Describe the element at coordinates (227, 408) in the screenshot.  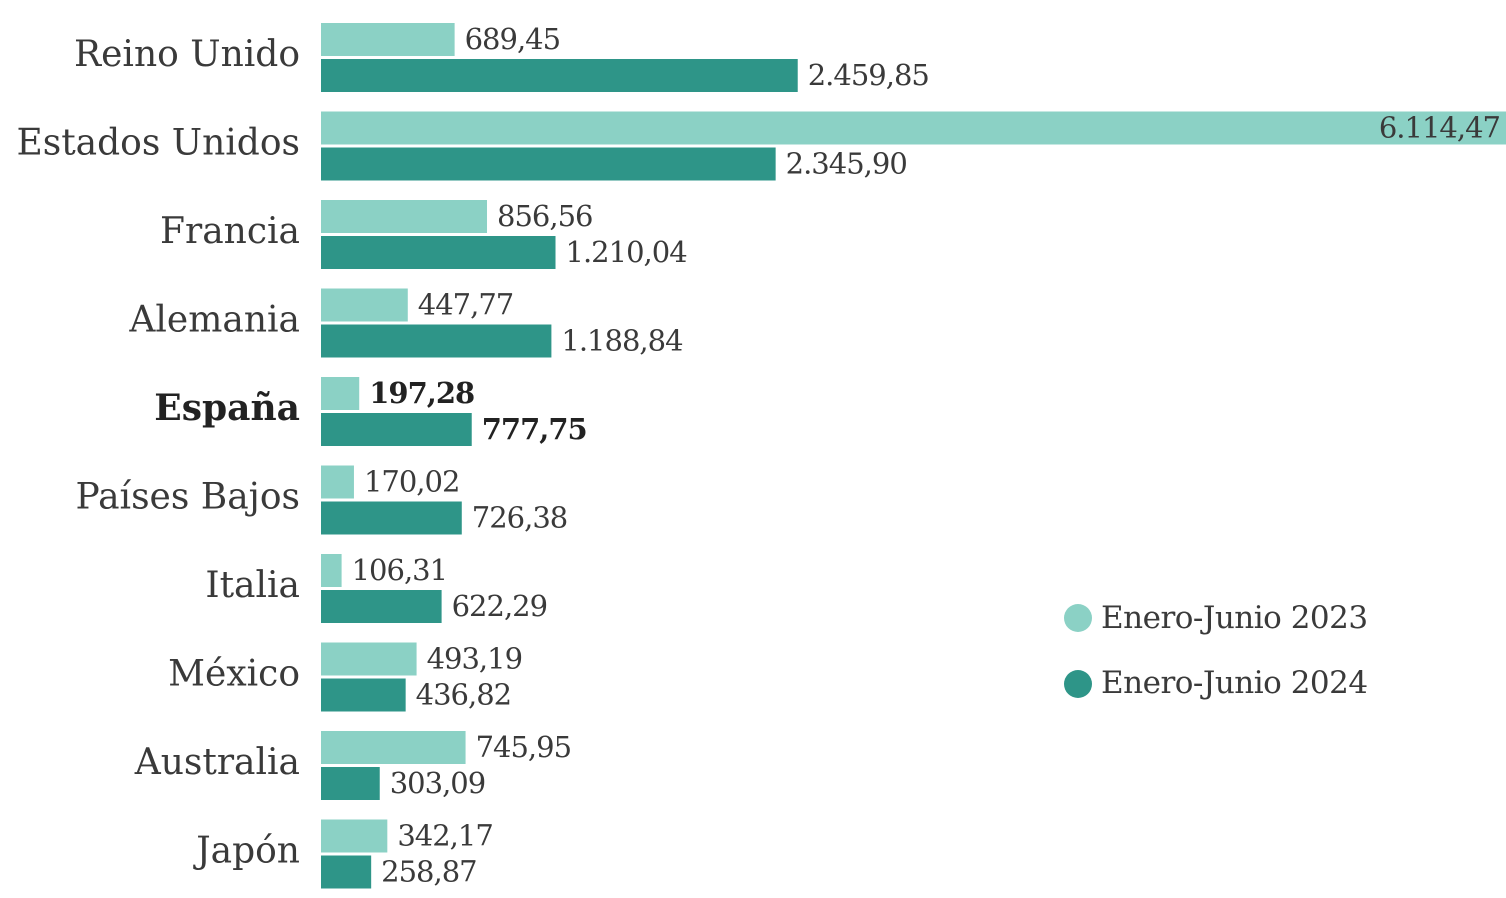
I see `category-label-cat-4: España` at that location.